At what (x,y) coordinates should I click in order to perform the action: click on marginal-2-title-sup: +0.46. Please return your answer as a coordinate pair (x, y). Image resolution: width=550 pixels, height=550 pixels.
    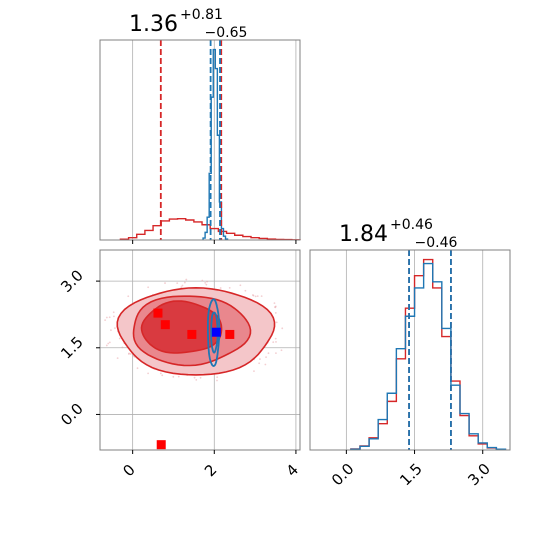
    Looking at the image, I should click on (411, 225).